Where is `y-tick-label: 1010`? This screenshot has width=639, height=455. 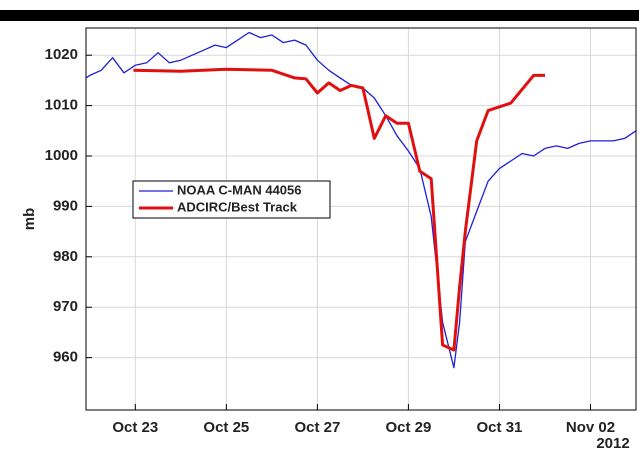 y-tick-label: 1010 is located at coordinates (61, 105).